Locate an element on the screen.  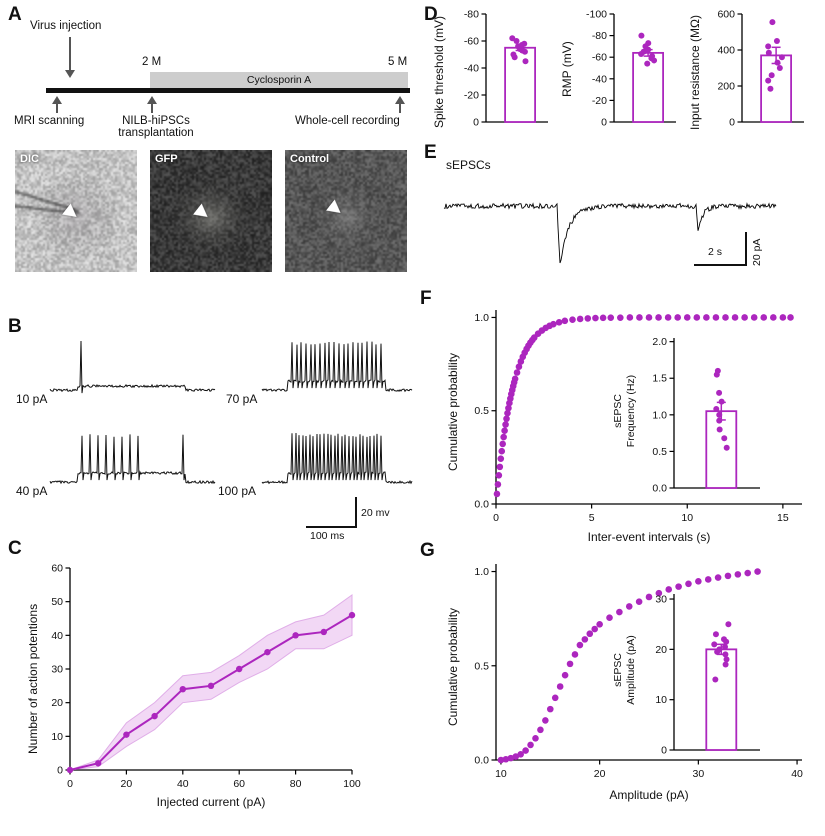
sepsc-trace is located at coordinates (610, 233).